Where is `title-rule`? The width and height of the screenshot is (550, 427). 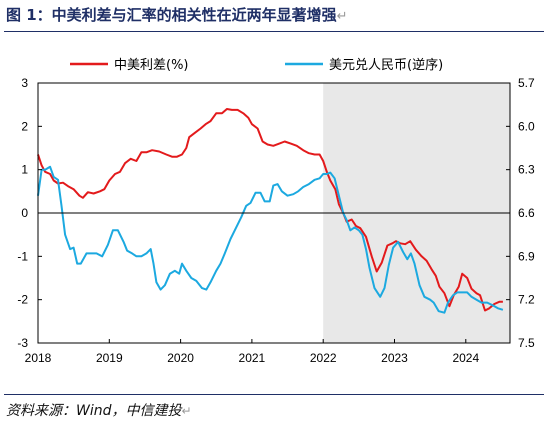 title-rule is located at coordinates (274, 31).